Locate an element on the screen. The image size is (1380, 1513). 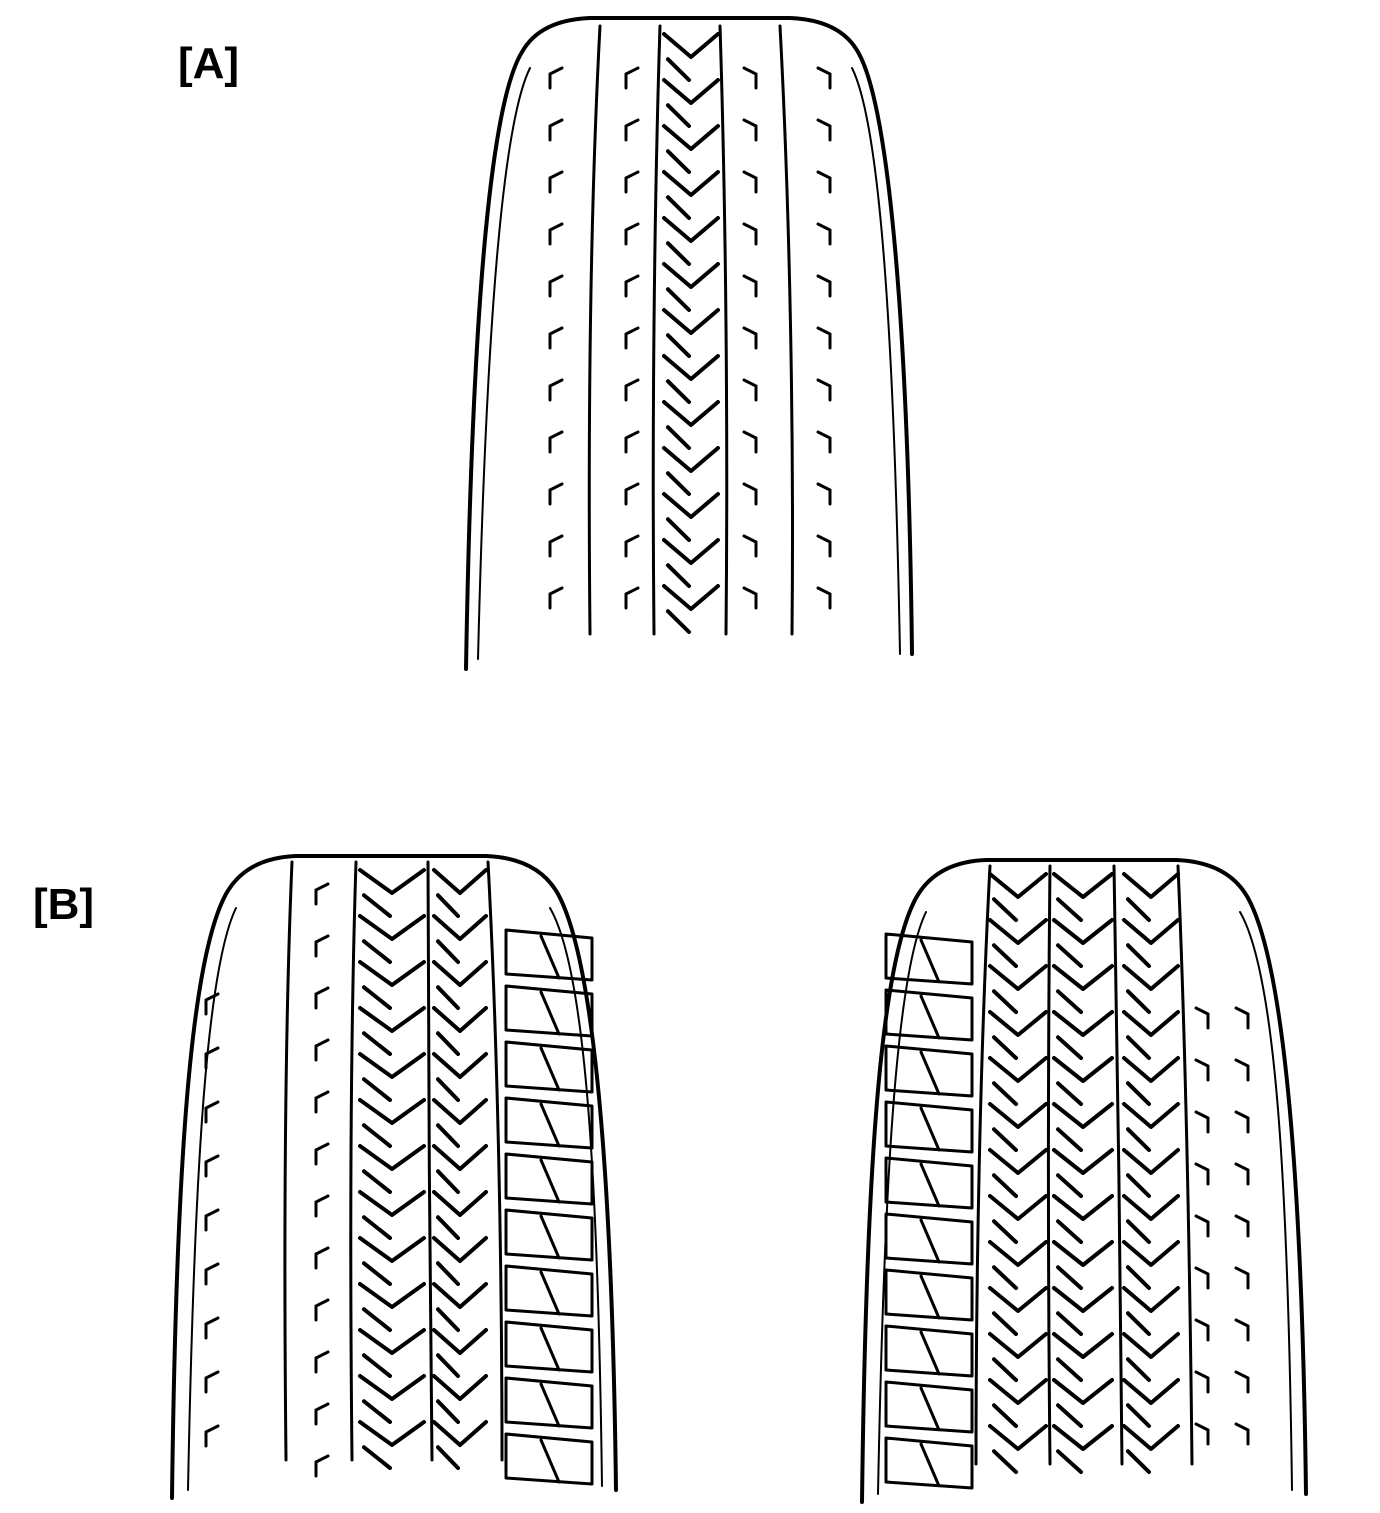
tire-a-zigzag-rib is located at coordinates (691, 333).